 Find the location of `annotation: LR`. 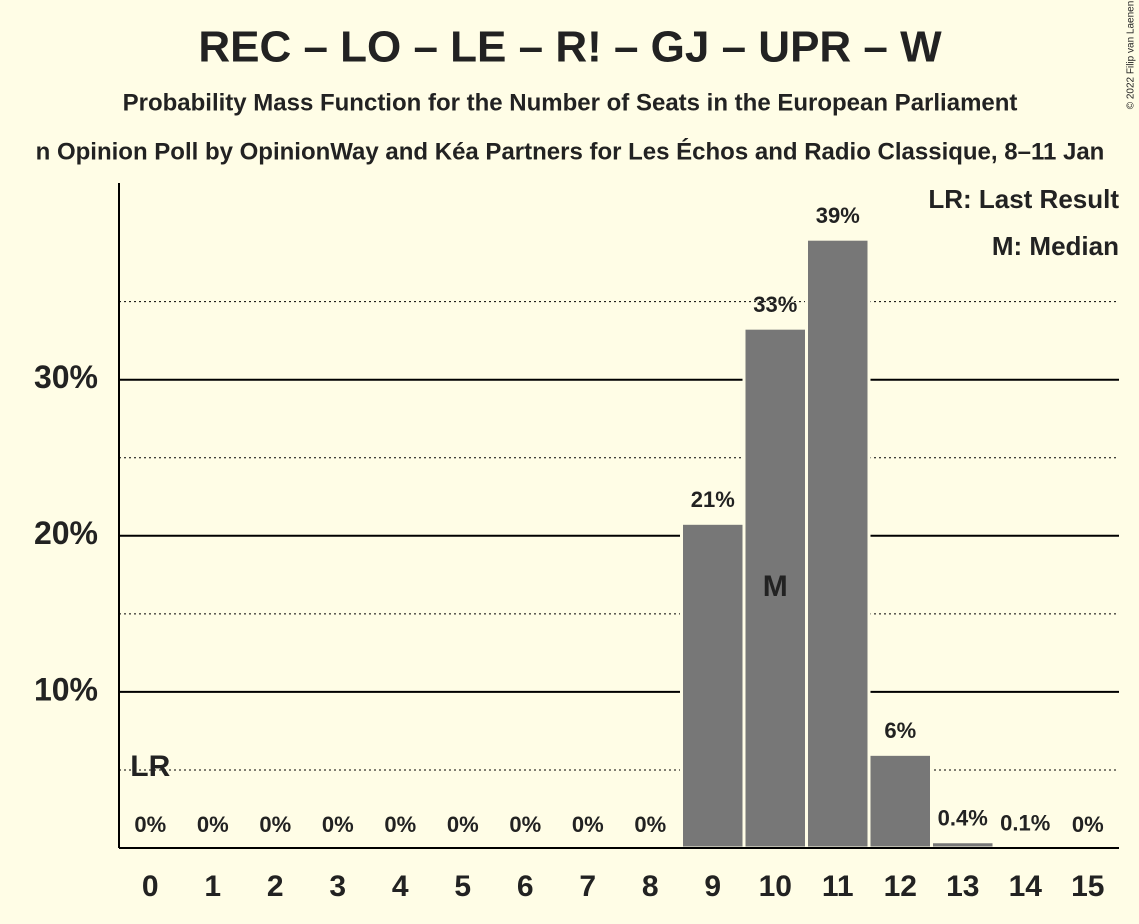

annotation: LR is located at coordinates (150, 766).